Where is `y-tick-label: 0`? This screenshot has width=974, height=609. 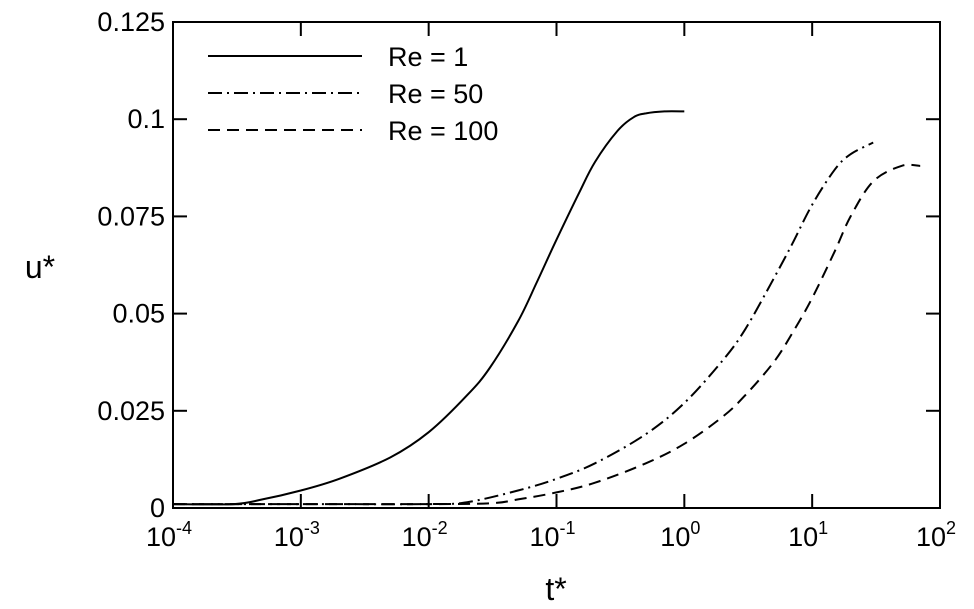 y-tick-label: 0 is located at coordinates (157, 508).